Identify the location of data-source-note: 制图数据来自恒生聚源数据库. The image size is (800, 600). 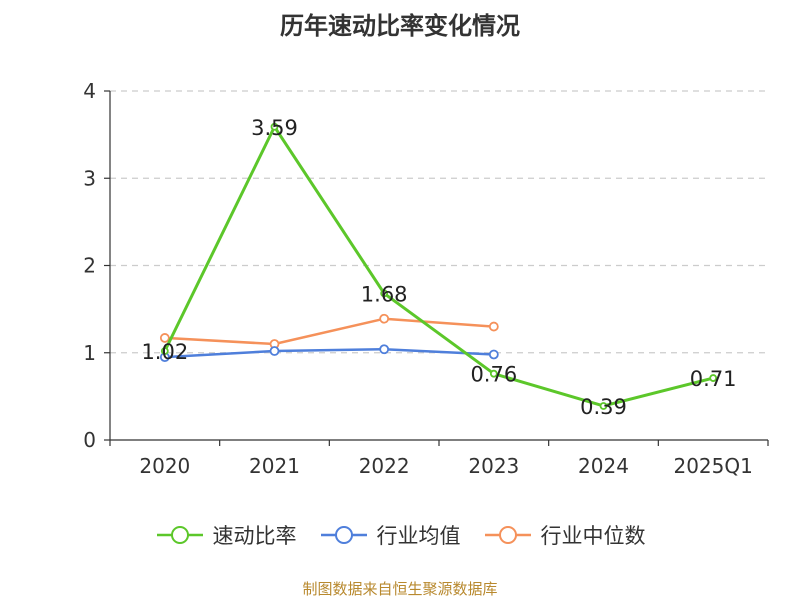
(400, 589).